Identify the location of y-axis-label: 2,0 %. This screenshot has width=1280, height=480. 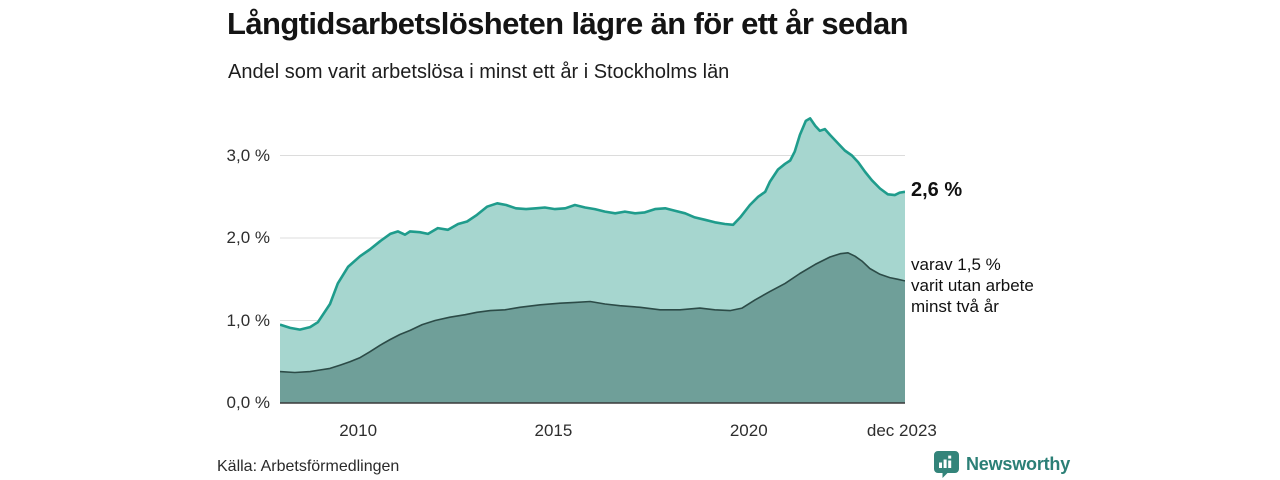
(248, 237).